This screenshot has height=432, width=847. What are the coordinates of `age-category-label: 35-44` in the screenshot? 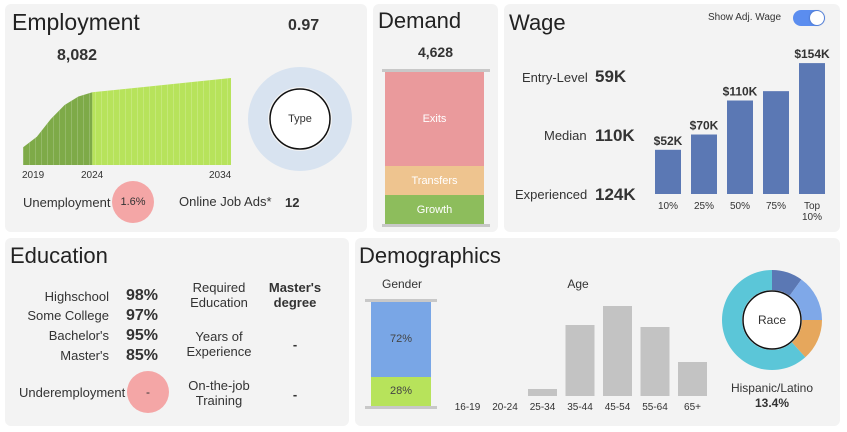 It's located at (580, 407).